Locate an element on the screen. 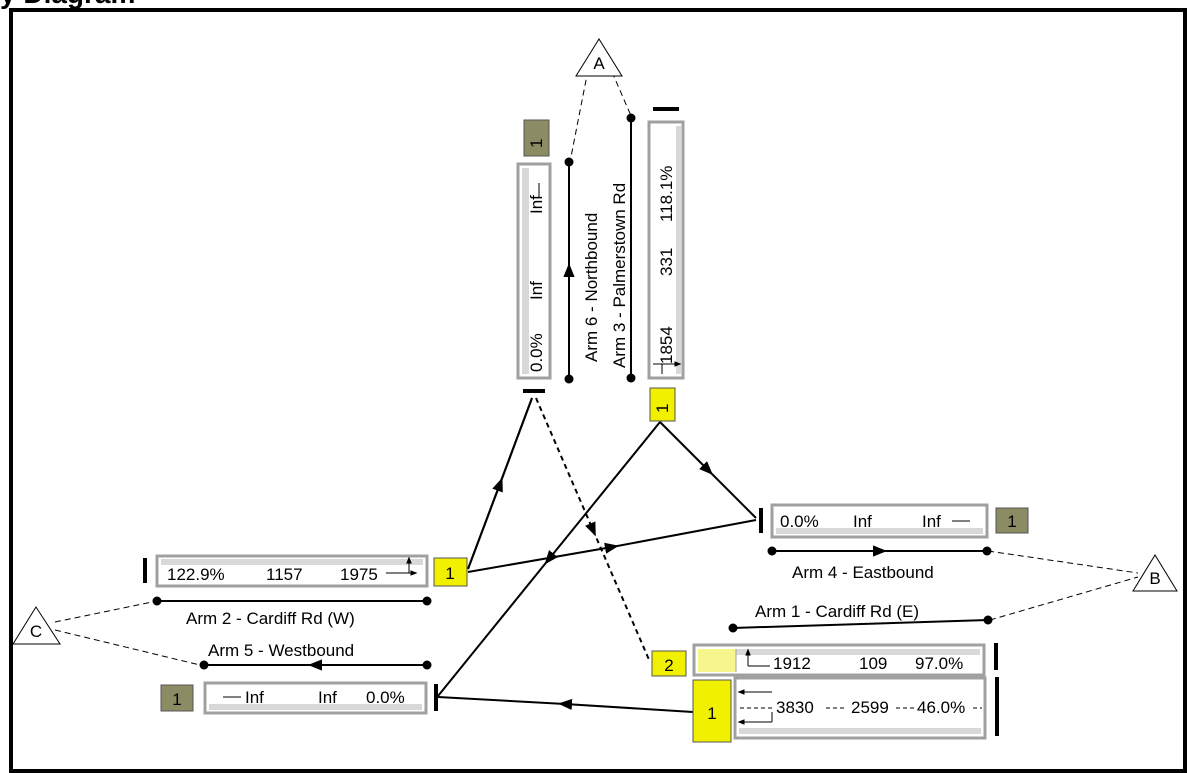 The height and width of the screenshot is (773, 1197). arm5-stage-number: 1 is located at coordinates (176, 699).